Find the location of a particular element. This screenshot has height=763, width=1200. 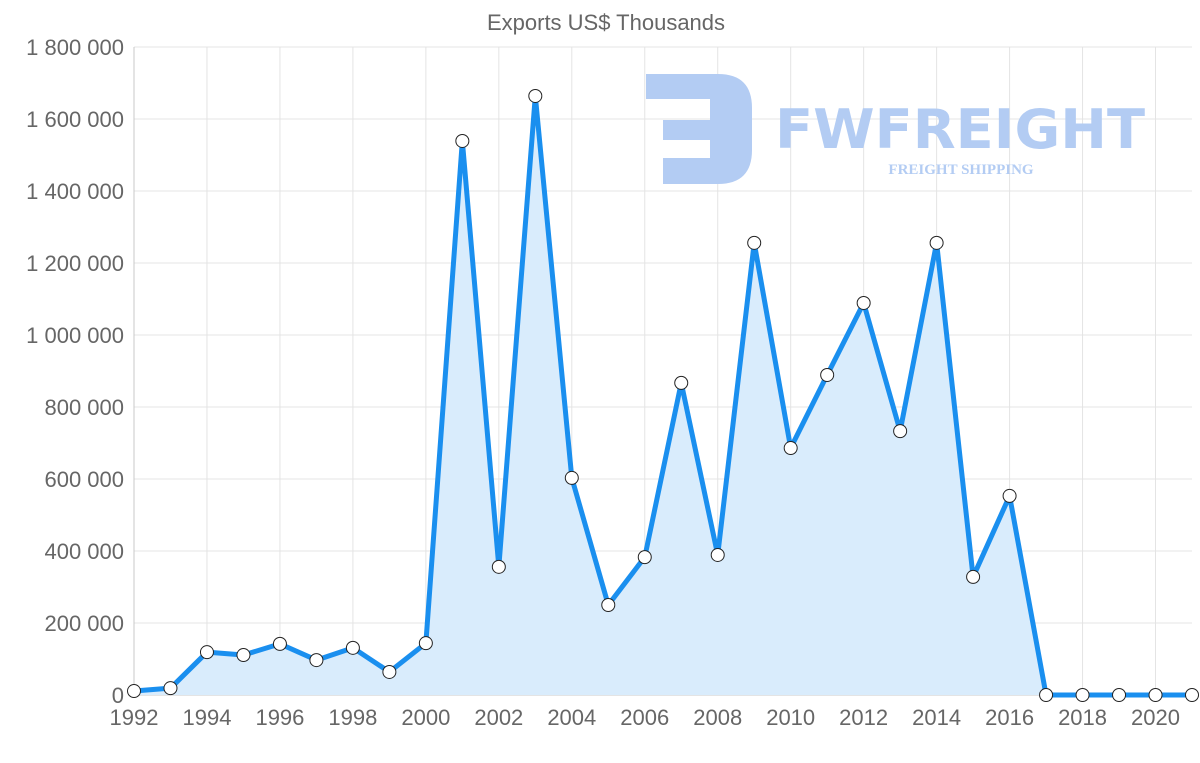

x-tick-label: 2006 is located at coordinates (644, 717).